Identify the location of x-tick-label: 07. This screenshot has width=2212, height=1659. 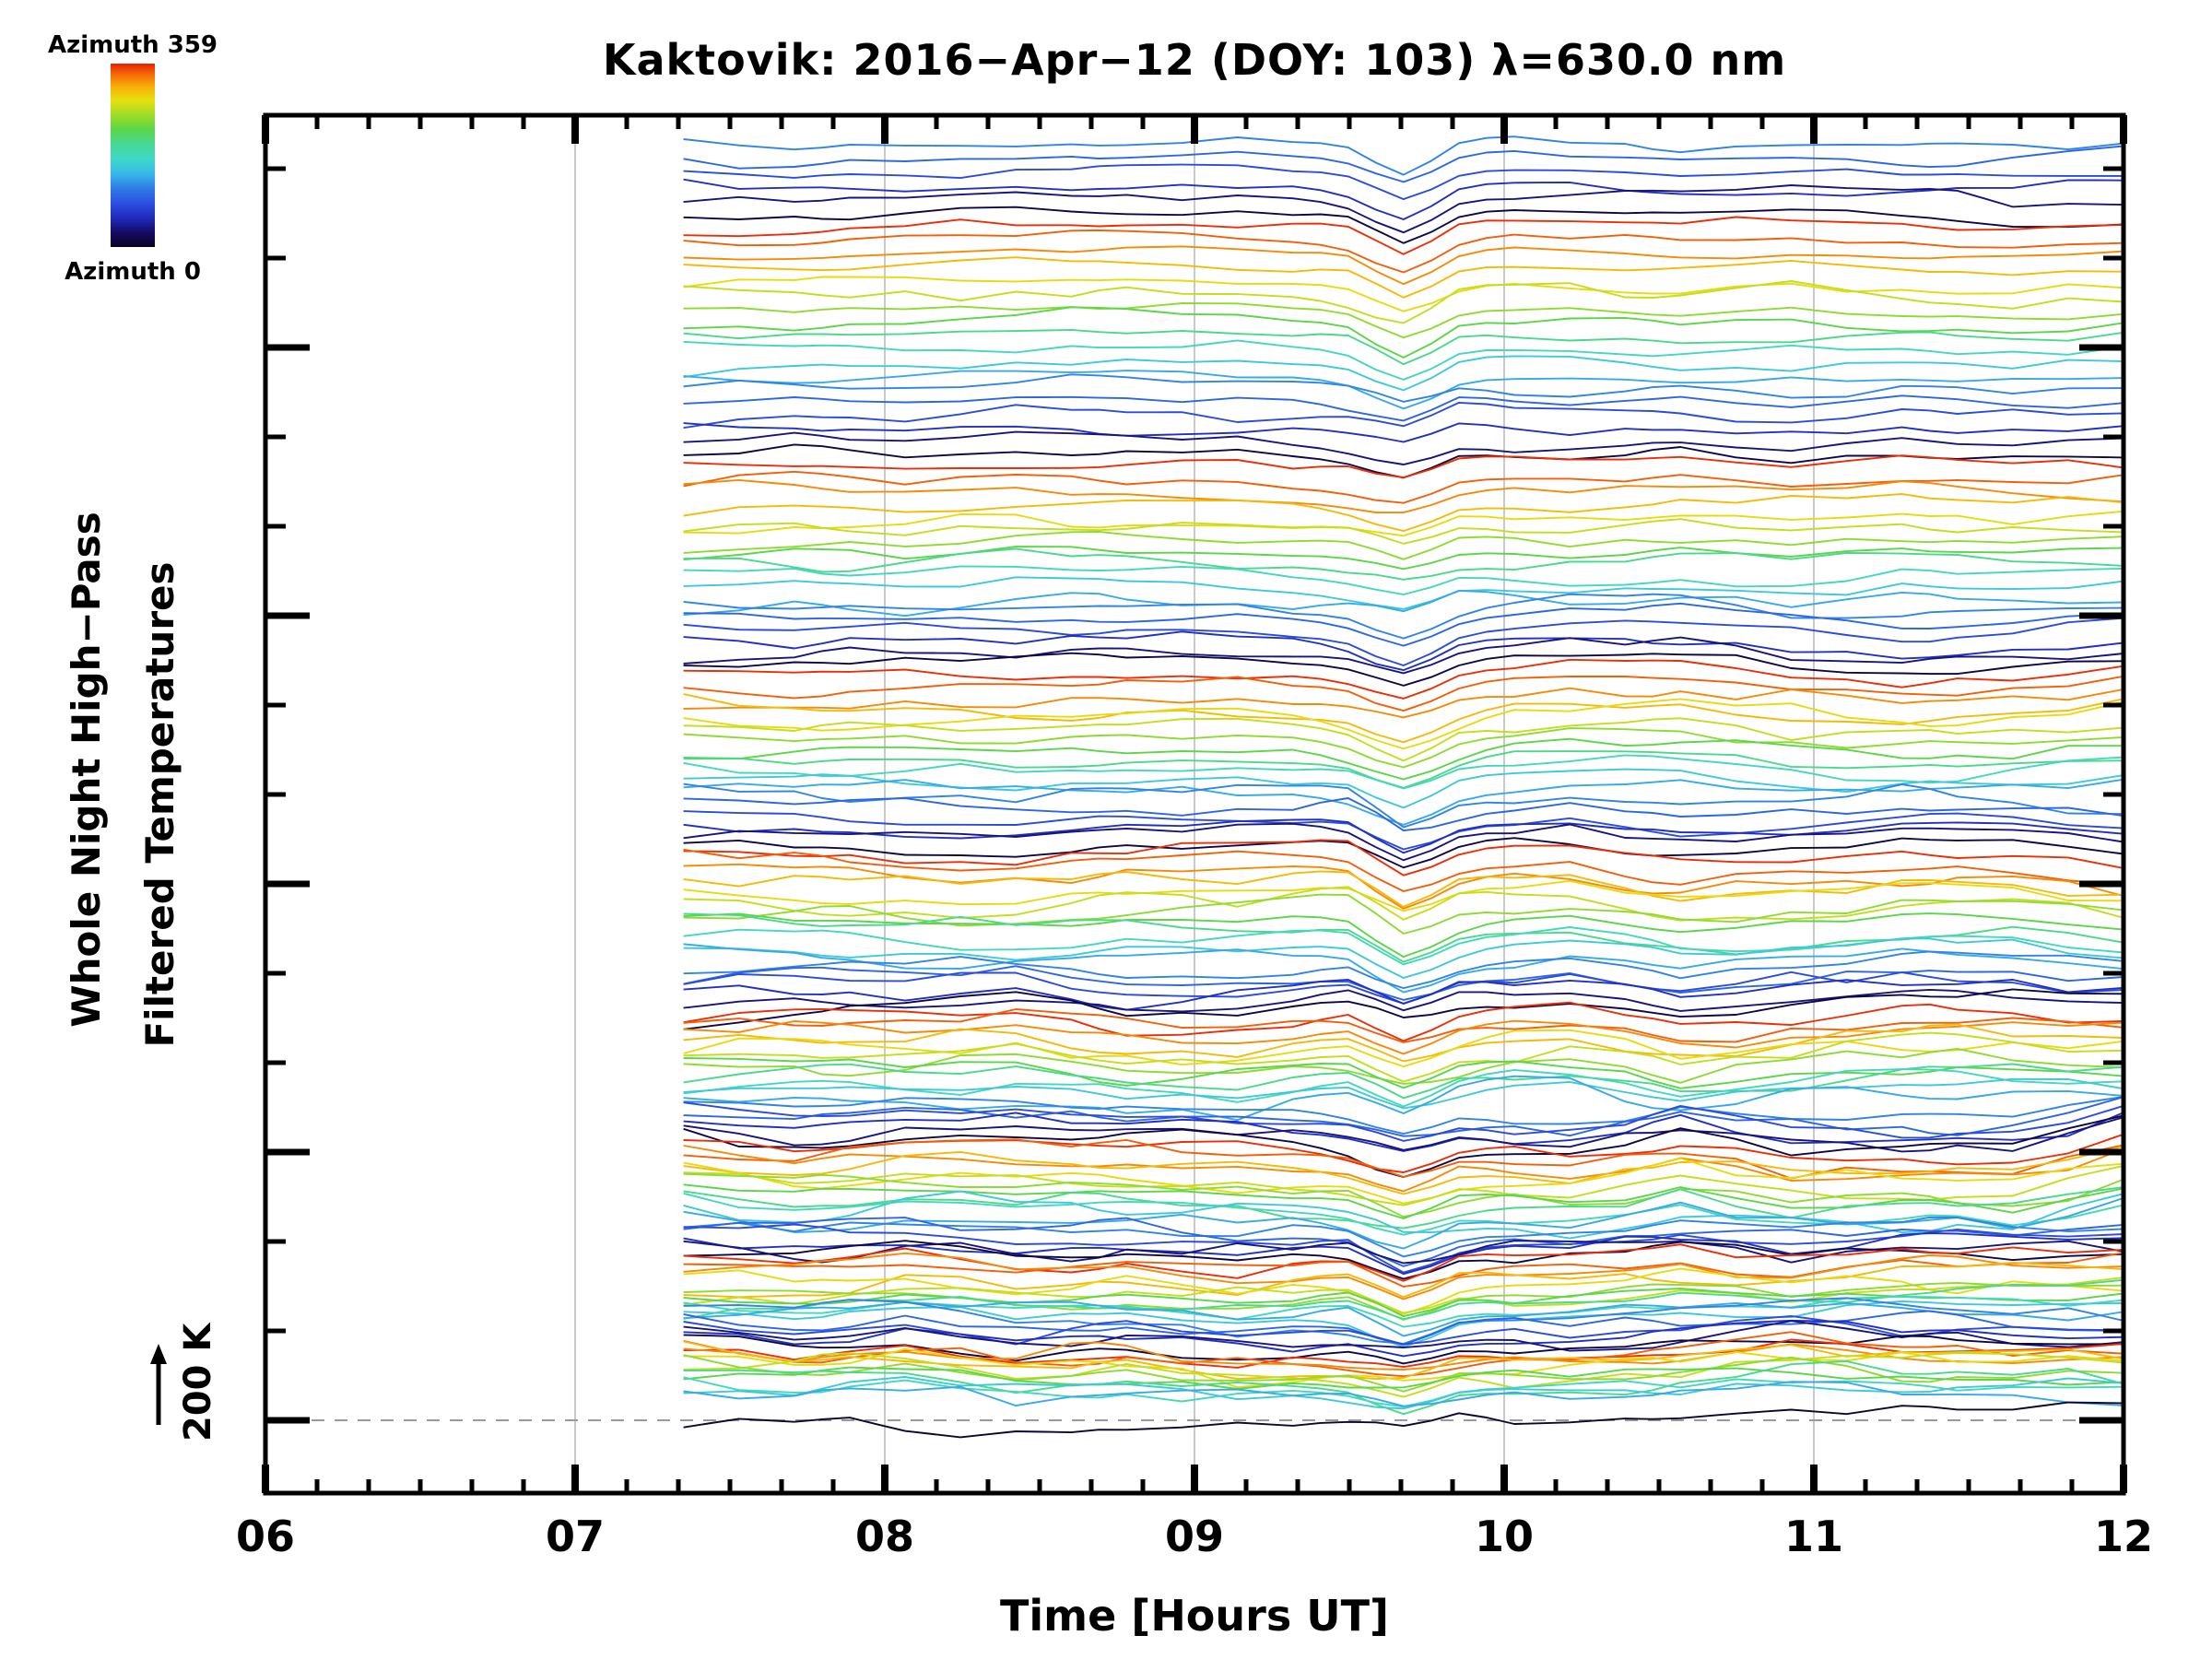
(575, 1536).